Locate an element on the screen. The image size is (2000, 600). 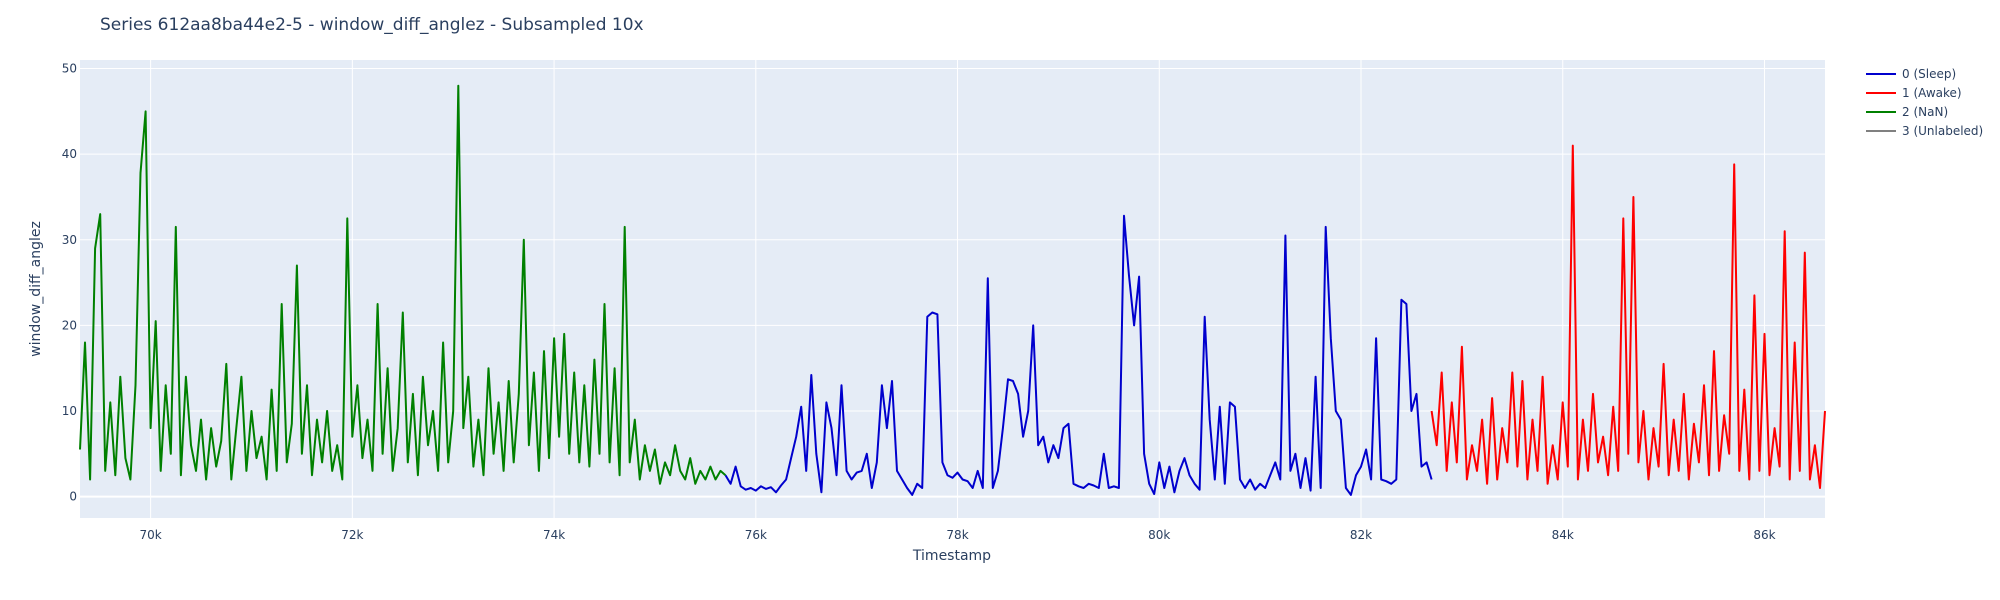
legend: 0 (Sleep) 1 (Awake) 2 (NaN) 3 (Unlabeled) is located at coordinates (1924, 102).